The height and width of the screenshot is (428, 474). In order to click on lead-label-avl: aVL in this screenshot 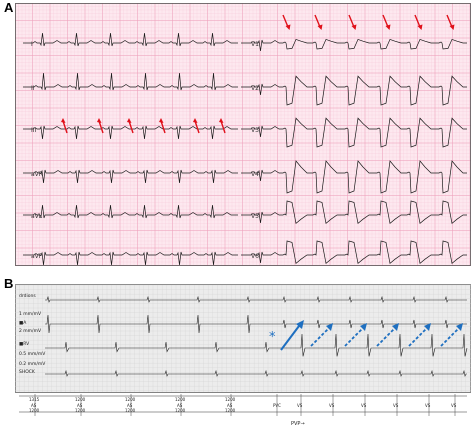, I will do `click(37, 216)`.